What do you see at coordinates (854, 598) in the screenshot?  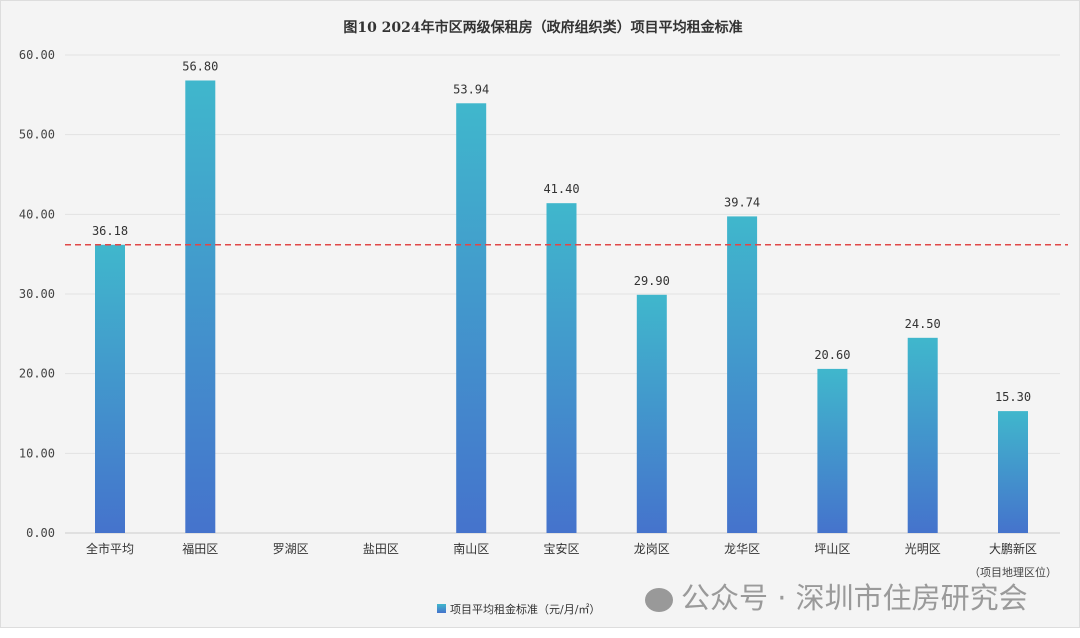 I see `watermark-text: 公众号 · 深圳市住房研究会` at bounding box center [854, 598].